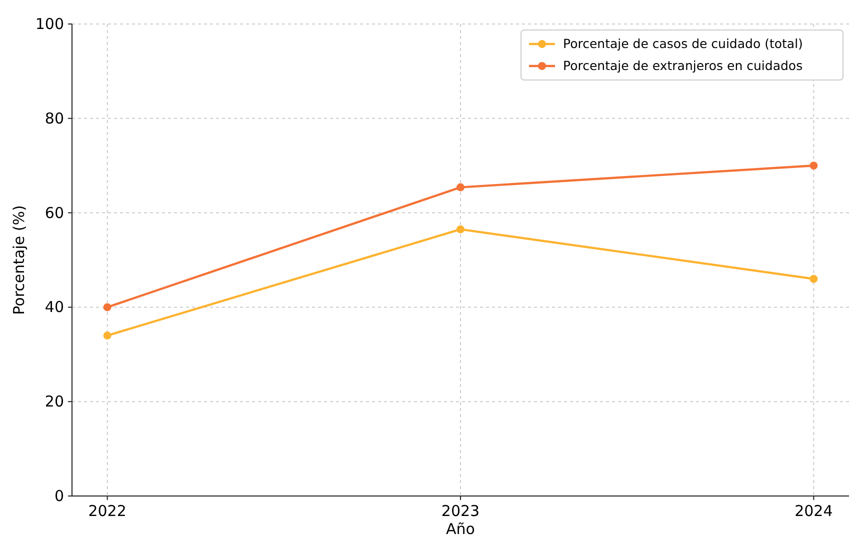 This screenshot has width=859, height=538. Describe the element at coordinates (107, 511) in the screenshot. I see `x-tick-label: 2022` at that location.